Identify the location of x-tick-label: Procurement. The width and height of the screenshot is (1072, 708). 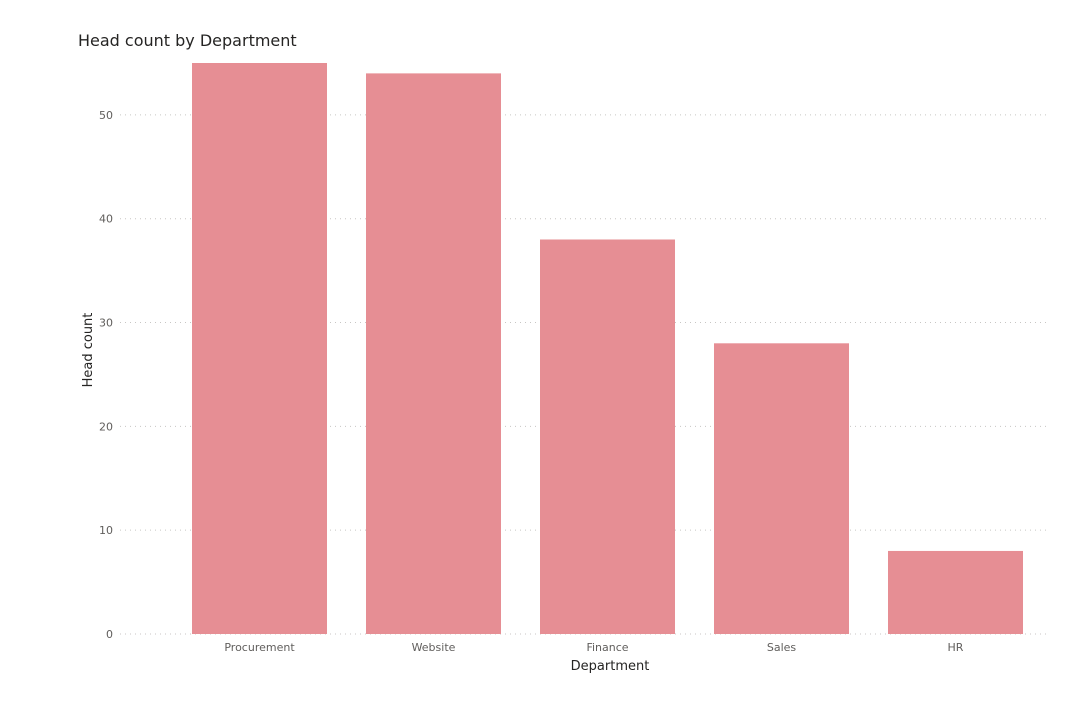
(259, 647).